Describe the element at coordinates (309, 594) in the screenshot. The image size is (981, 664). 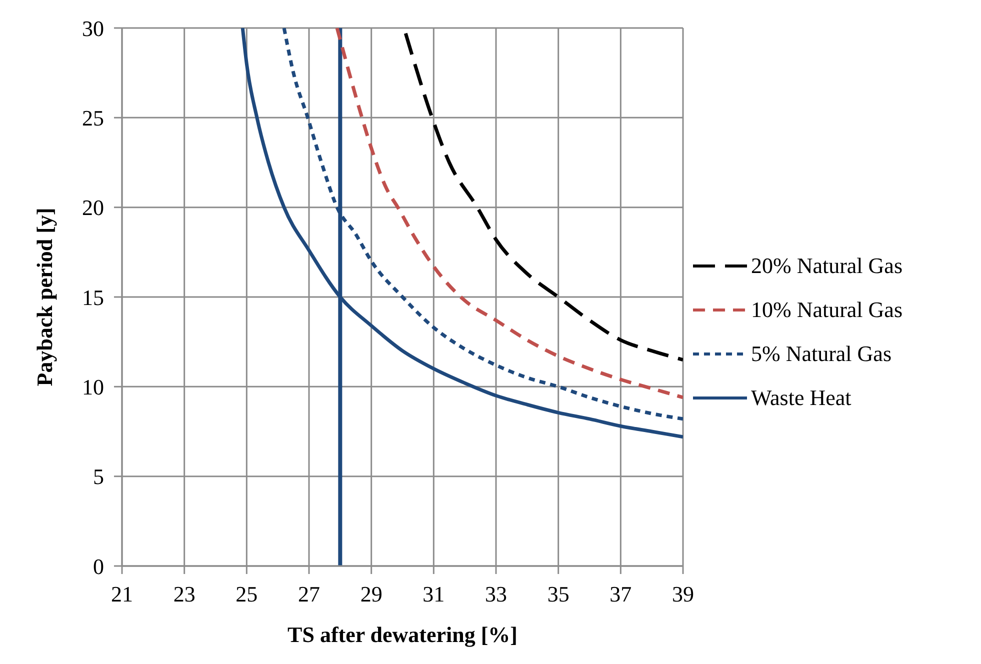
I see `x-tick-label: 27` at that location.